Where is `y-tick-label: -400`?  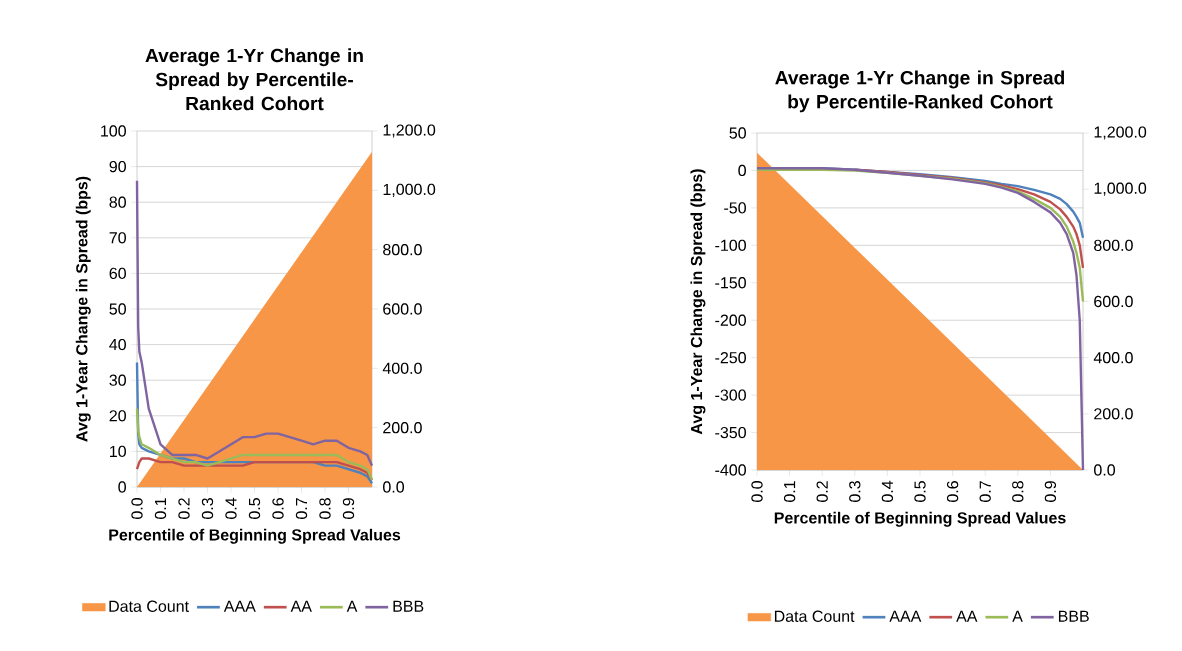
y-tick-label: -400 is located at coordinates (730, 470).